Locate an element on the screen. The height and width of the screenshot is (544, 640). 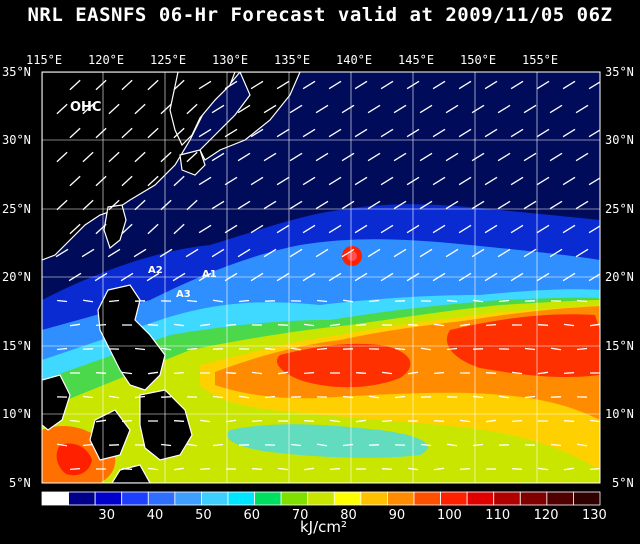
lat-label-right: 15°N is located at coordinates (619, 346).